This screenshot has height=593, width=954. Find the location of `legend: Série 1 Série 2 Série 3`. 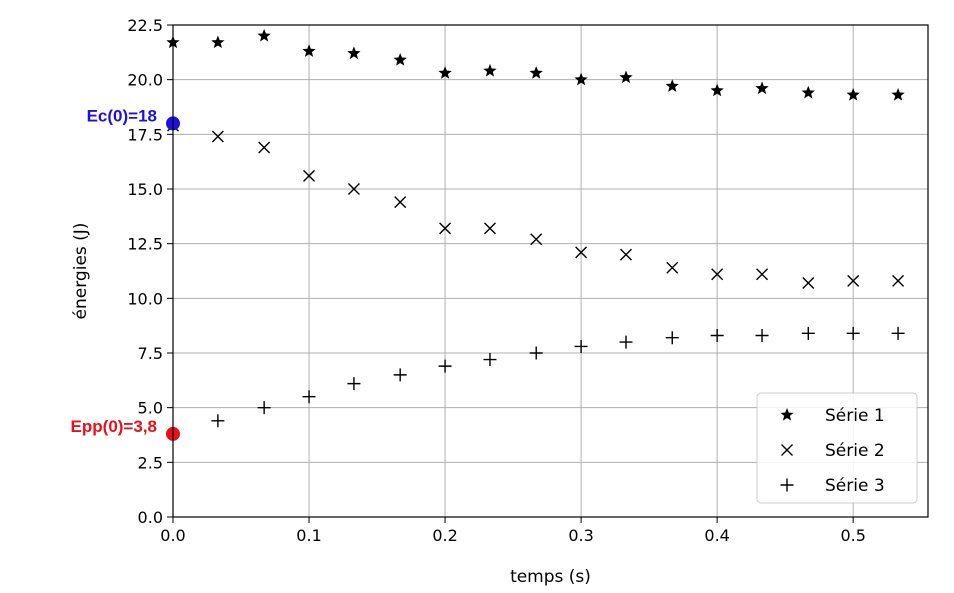

legend: Série 1 Série 2 Série 3 is located at coordinates (837, 448).